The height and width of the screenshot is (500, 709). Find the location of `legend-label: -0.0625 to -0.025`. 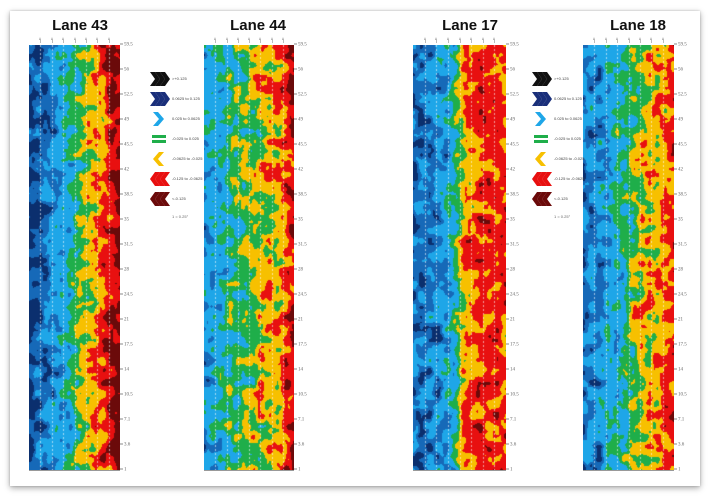

legend-label: -0.0625 to -0.025 is located at coordinates (187, 158).